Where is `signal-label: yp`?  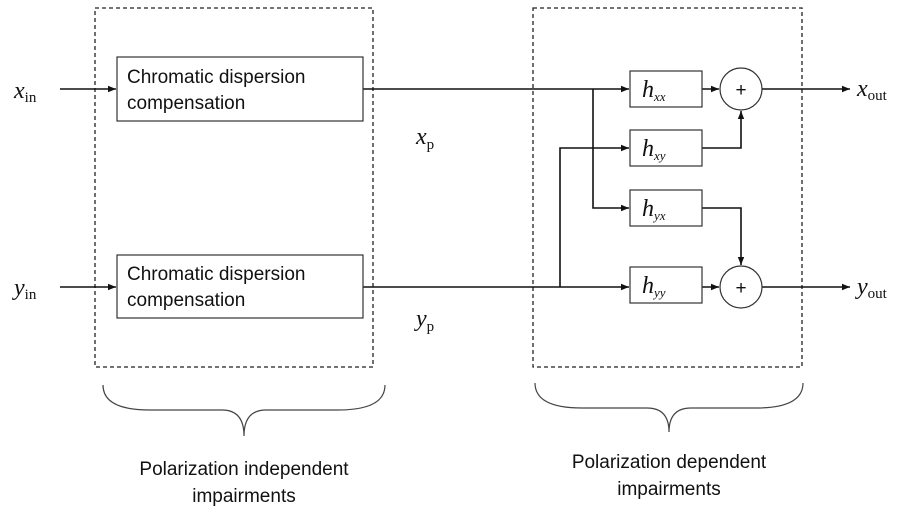
signal-label: yp is located at coordinates (424, 320).